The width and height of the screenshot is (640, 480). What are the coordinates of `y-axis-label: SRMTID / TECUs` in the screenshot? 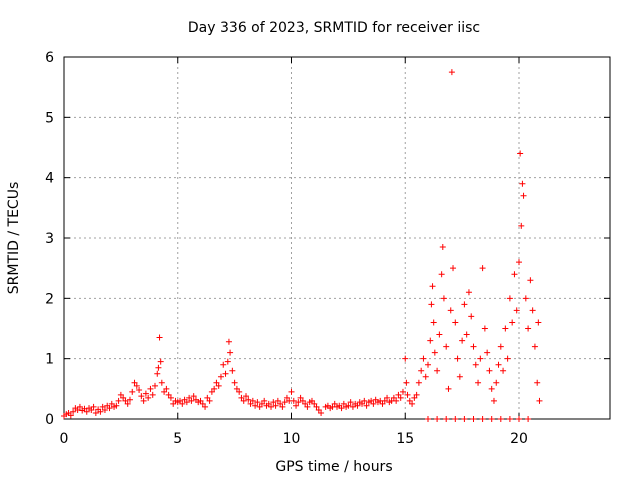 It's located at (14, 238).